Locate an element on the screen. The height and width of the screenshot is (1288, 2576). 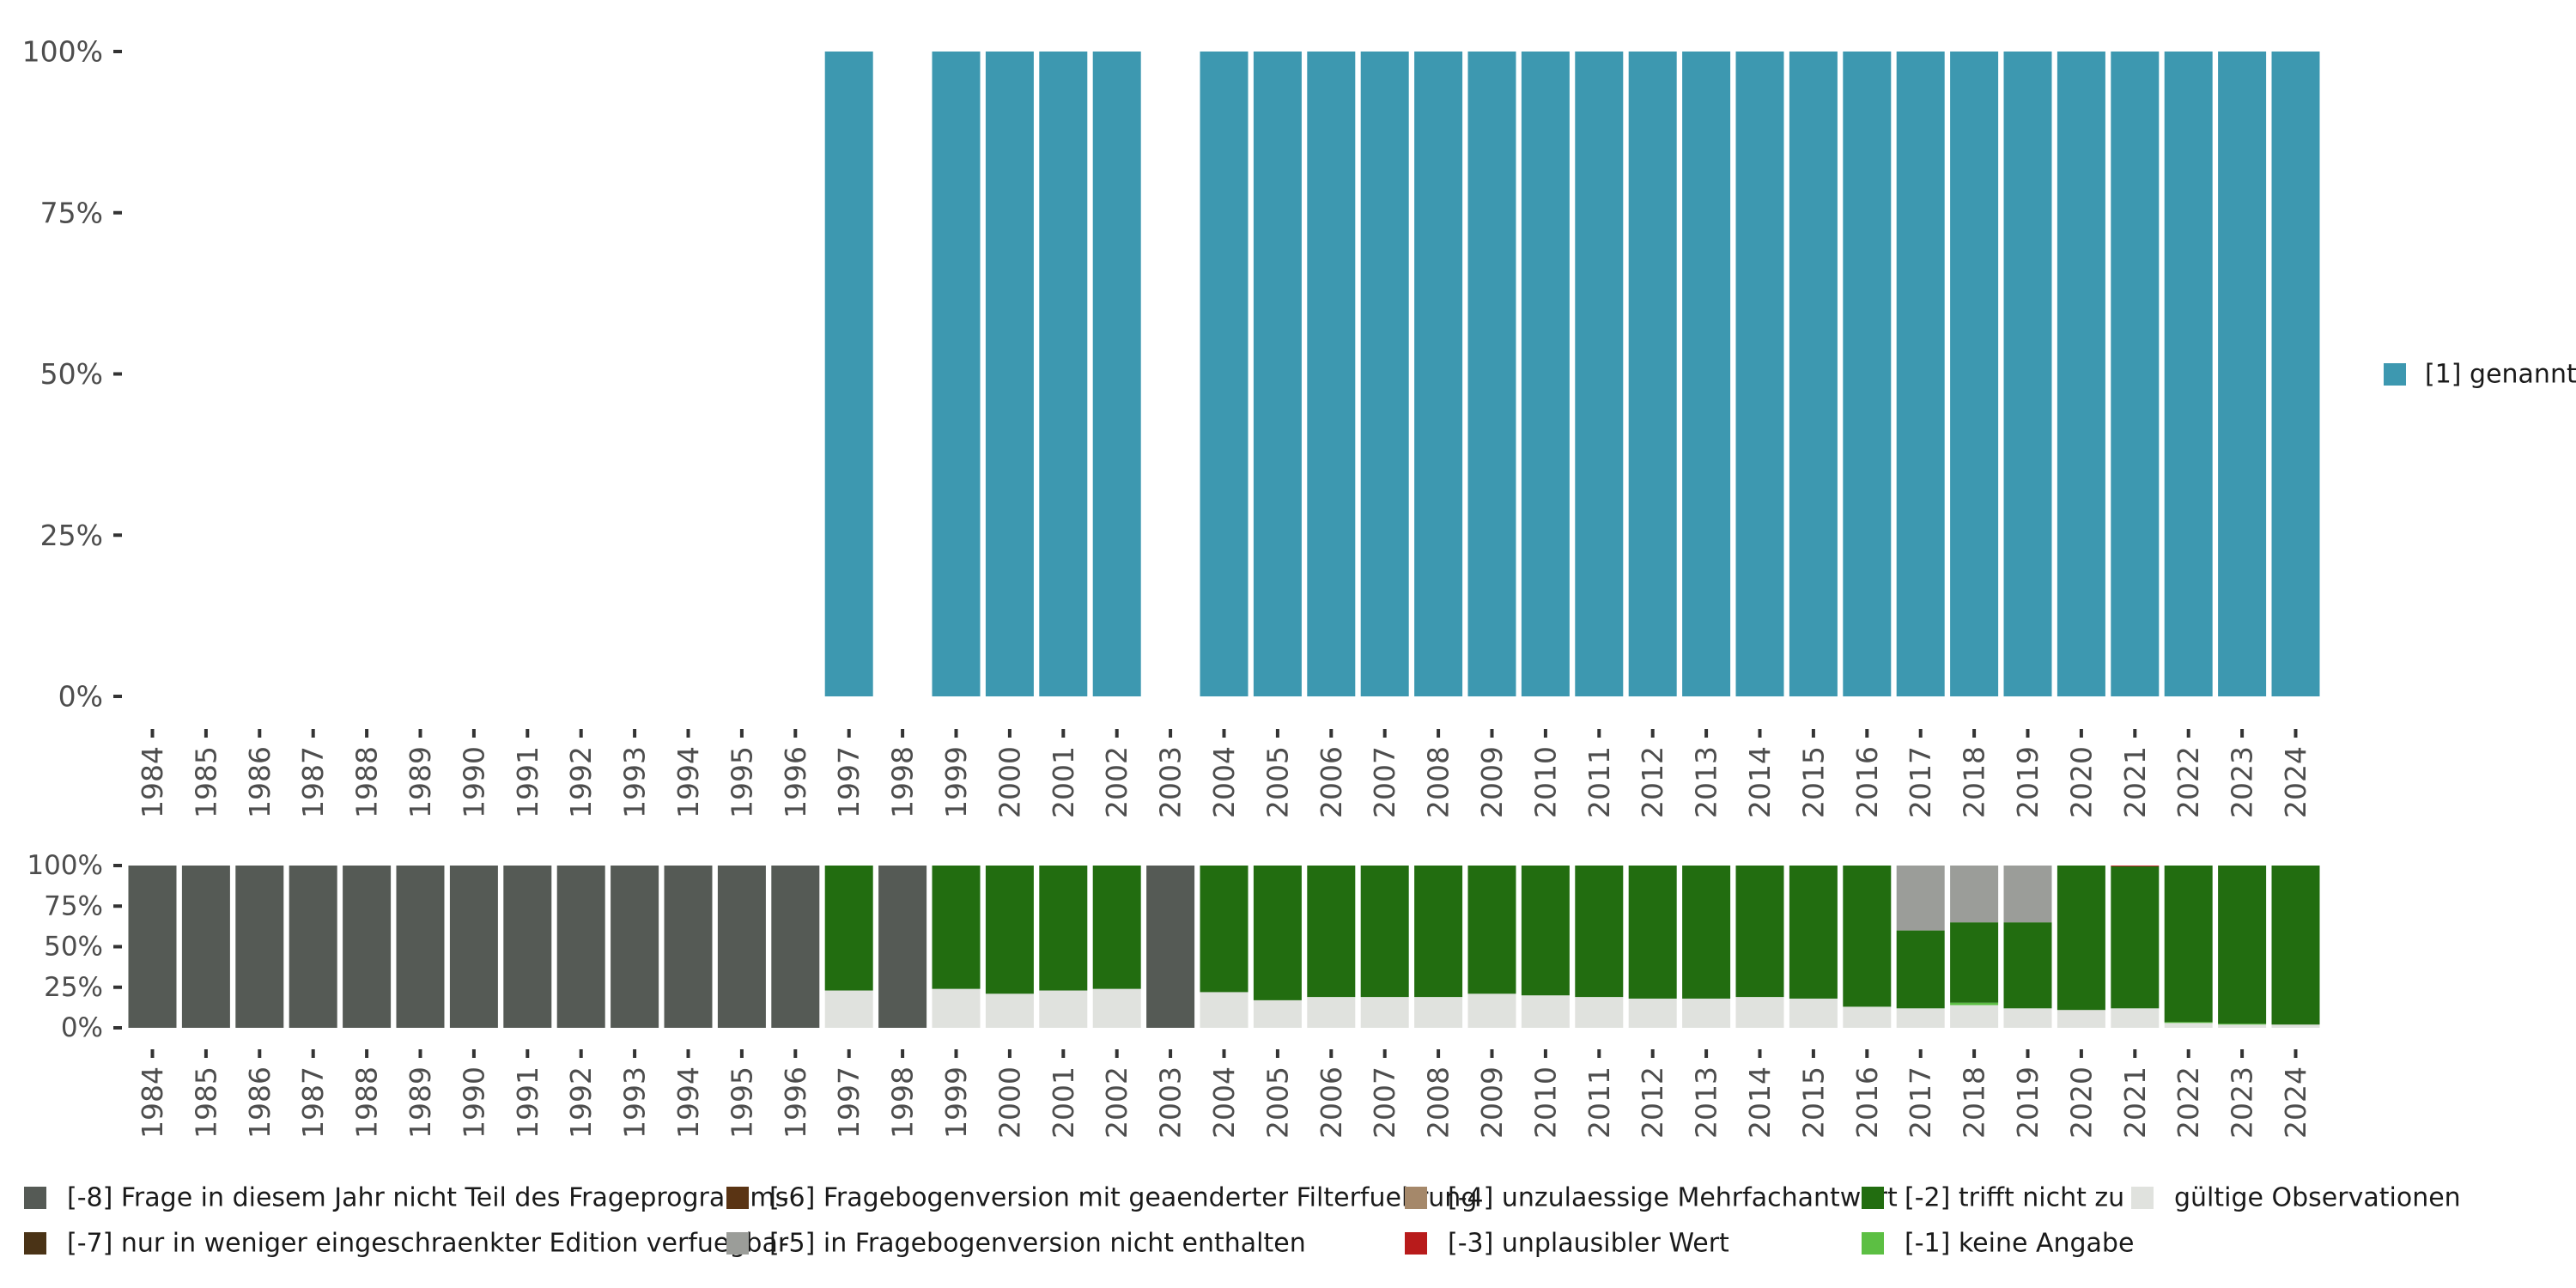
bar-top-1-genannt-2013 is located at coordinates (1707, 374).